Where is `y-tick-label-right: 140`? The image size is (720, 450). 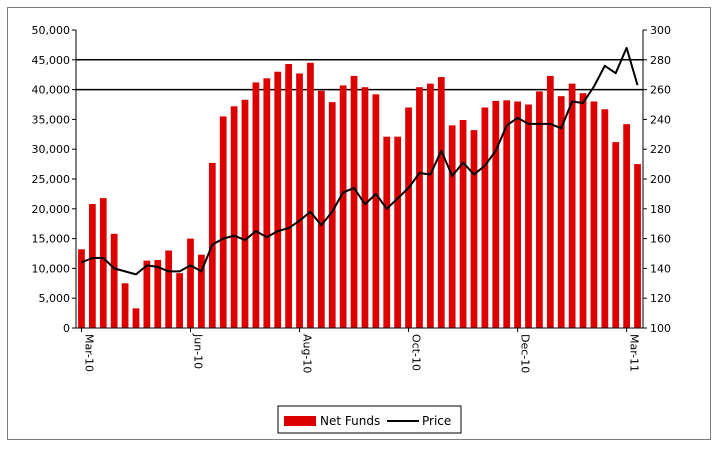
y-tick-label-right: 140 is located at coordinates (660, 268).